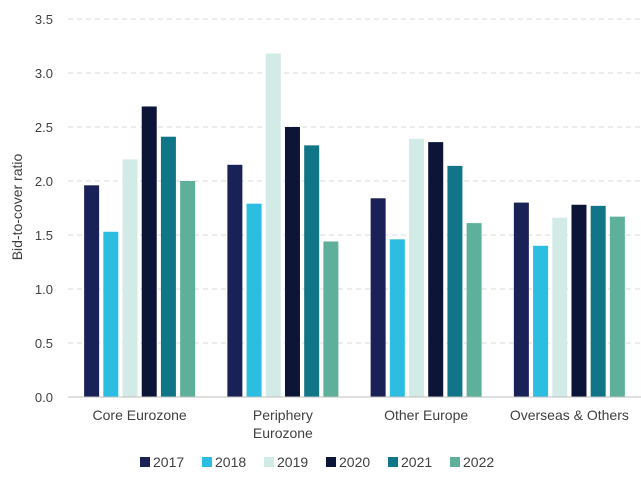 This screenshot has height=477, width=641. Describe the element at coordinates (269, 462) in the screenshot. I see `legend-swatch-2019` at that location.